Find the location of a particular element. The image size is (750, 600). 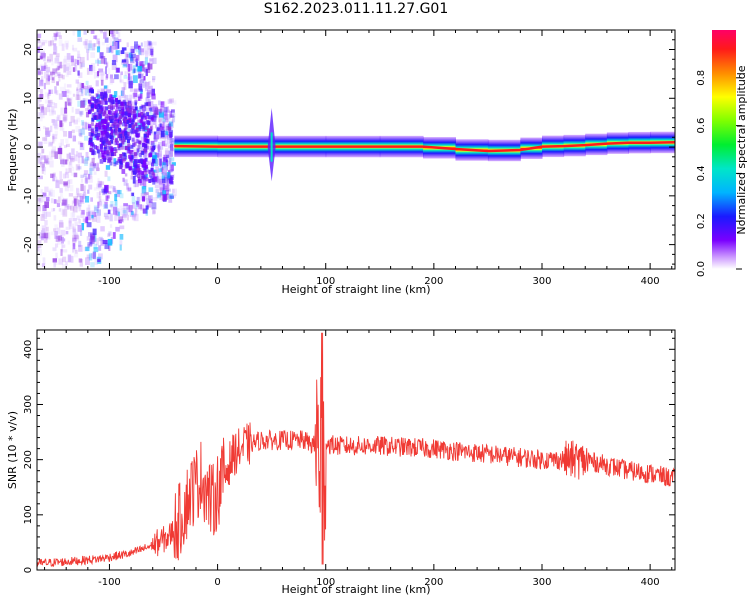

colorbar-tick-label: 0.2 is located at coordinates (701, 221).